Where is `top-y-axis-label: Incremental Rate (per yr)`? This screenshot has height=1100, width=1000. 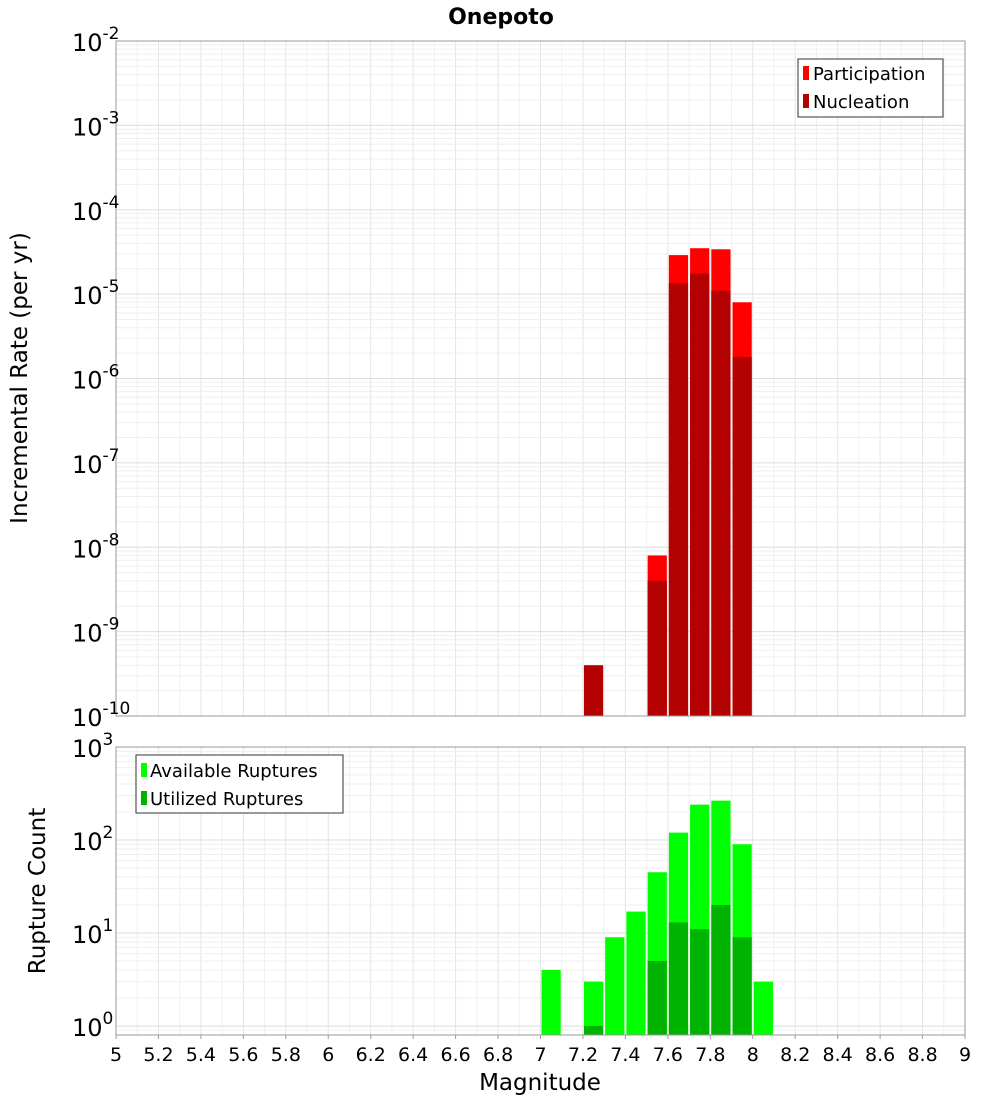 top-y-axis-label: Incremental Rate (per yr) is located at coordinates (20, 378).